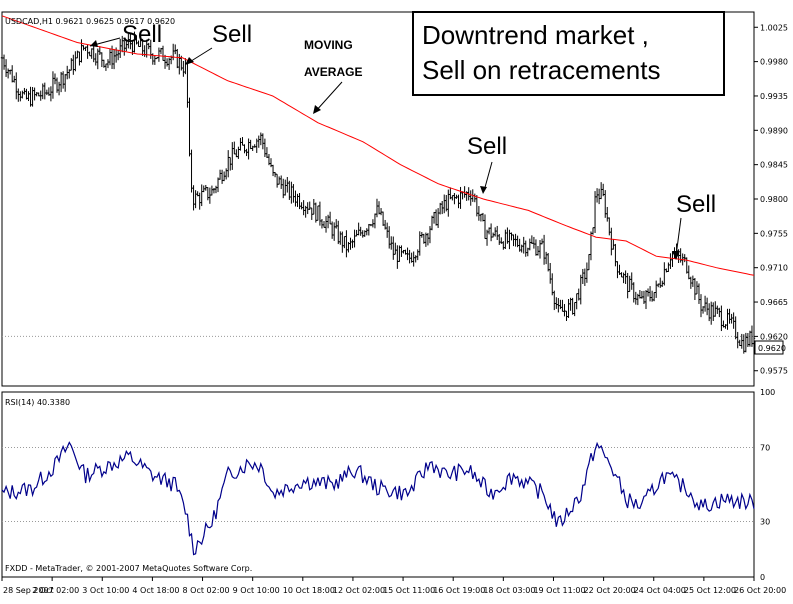 The height and width of the screenshot is (604, 793). I want to click on price-tick-label: 0.9845, so click(774, 165).